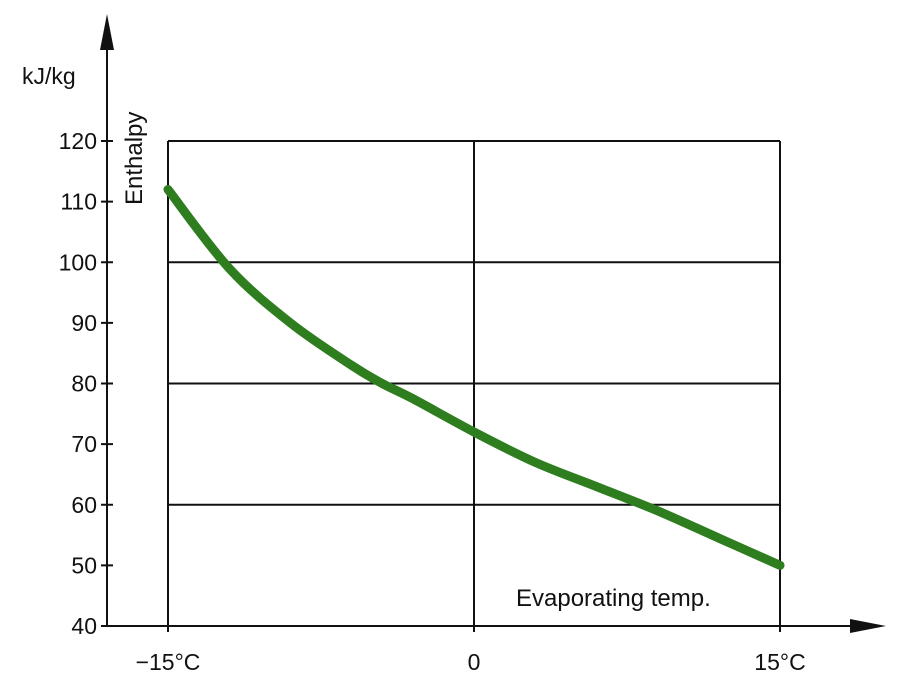 This screenshot has width=906, height=698. Describe the element at coordinates (868, 626) in the screenshot. I see `x-axis-arrow` at that location.